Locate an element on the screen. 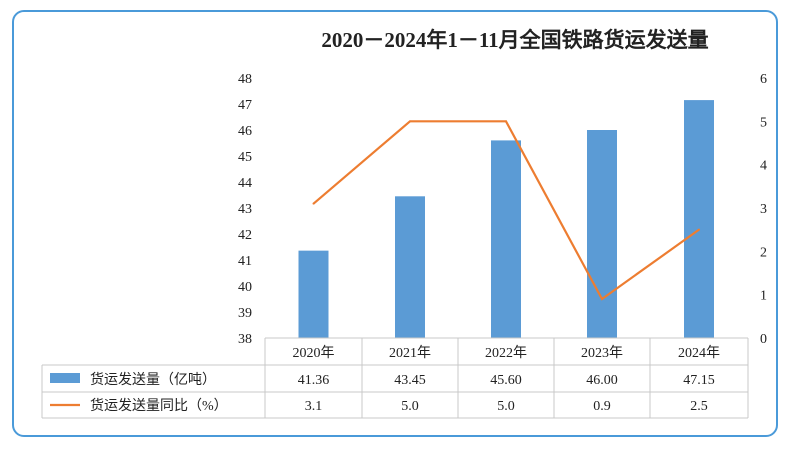 The height and width of the screenshot is (450, 788). bar-2024年 is located at coordinates (699, 219).